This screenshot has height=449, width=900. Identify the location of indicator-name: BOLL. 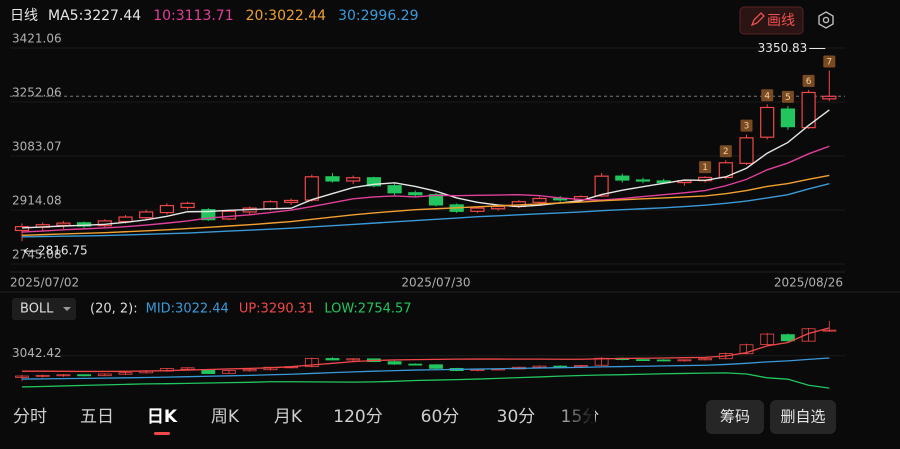
(37, 309).